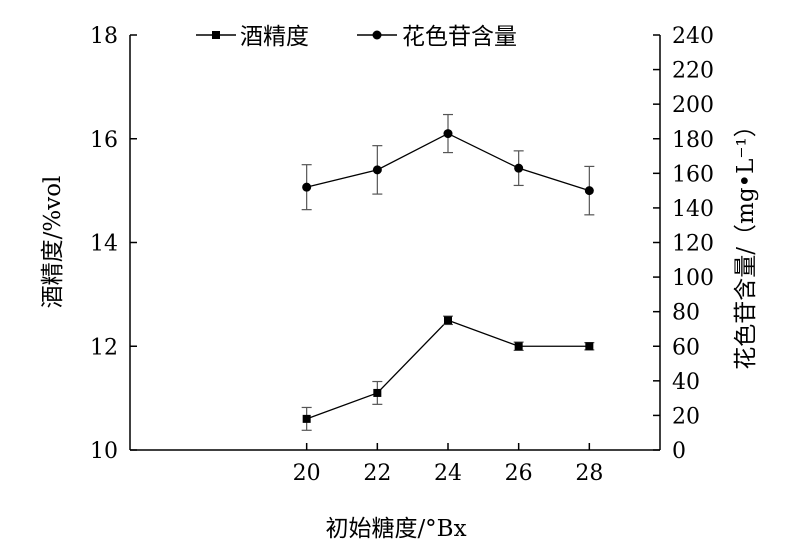 The width and height of the screenshot is (811, 557). I want to click on right-axis-tick-label: 100, so click(693, 278).